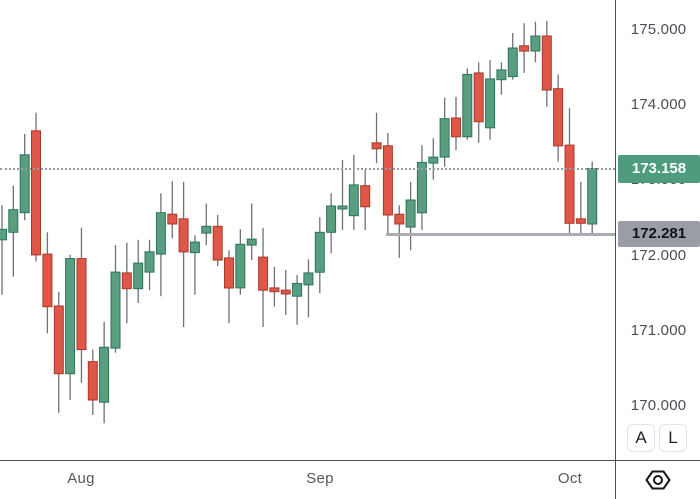 The height and width of the screenshot is (499, 700). Describe the element at coordinates (658, 405) in the screenshot. I see `price-tick-label: 170.000` at that location.